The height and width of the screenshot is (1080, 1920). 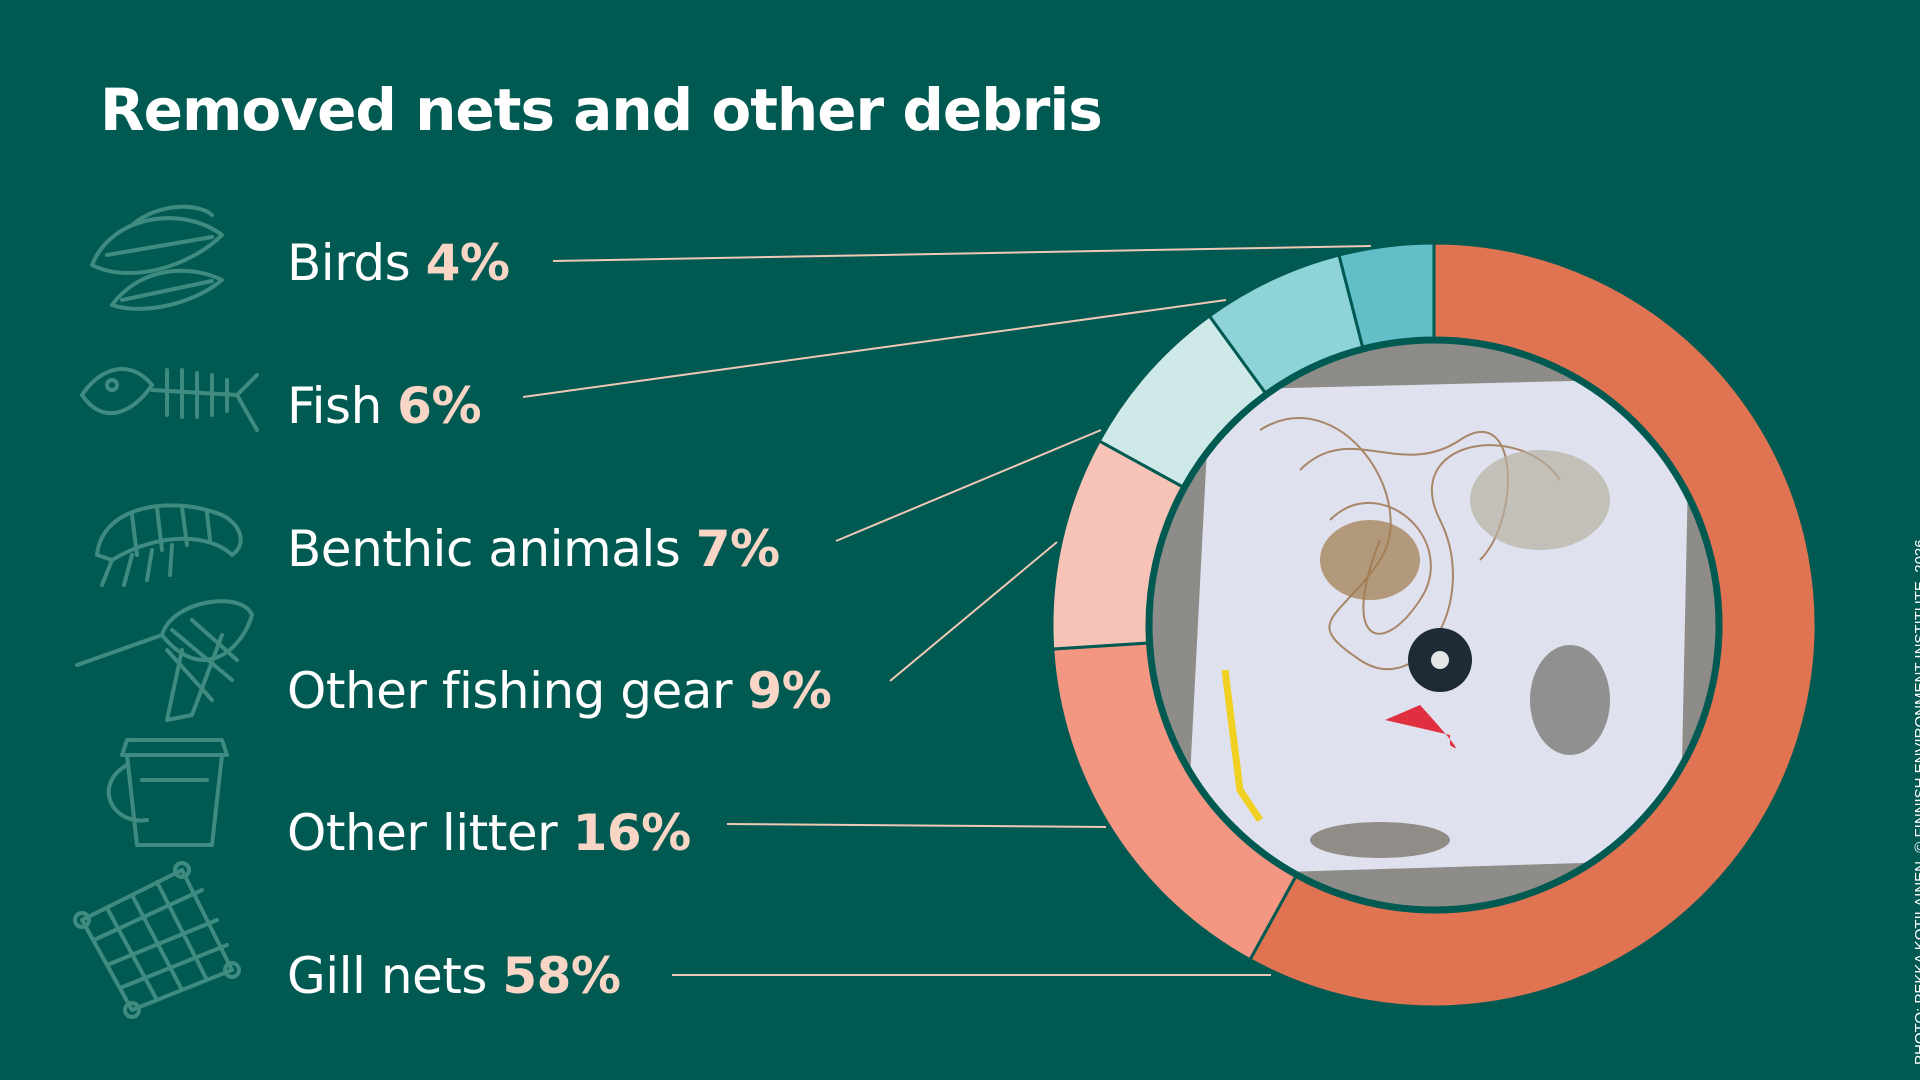 I want to click on label-birds: Birds 4%, so click(x=398, y=263).